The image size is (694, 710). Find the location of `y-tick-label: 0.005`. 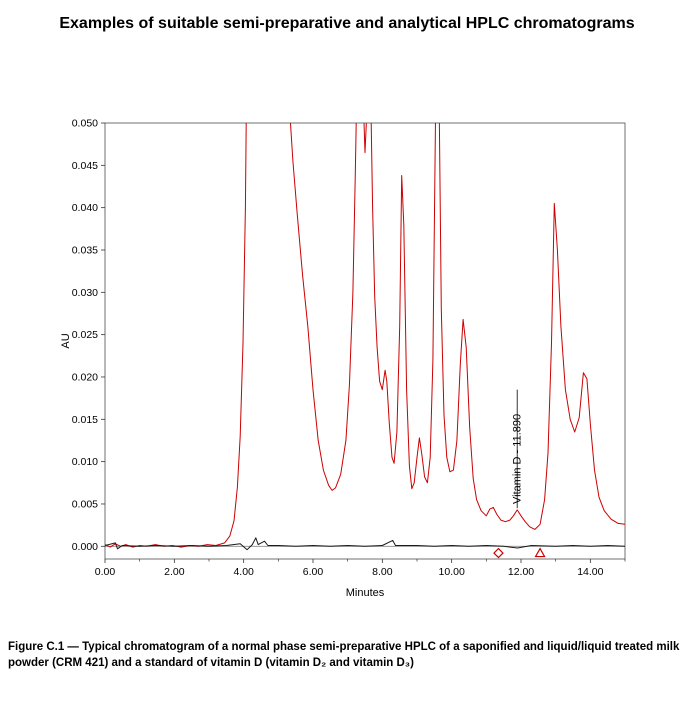

y-tick-label: 0.005 is located at coordinates (85, 504).